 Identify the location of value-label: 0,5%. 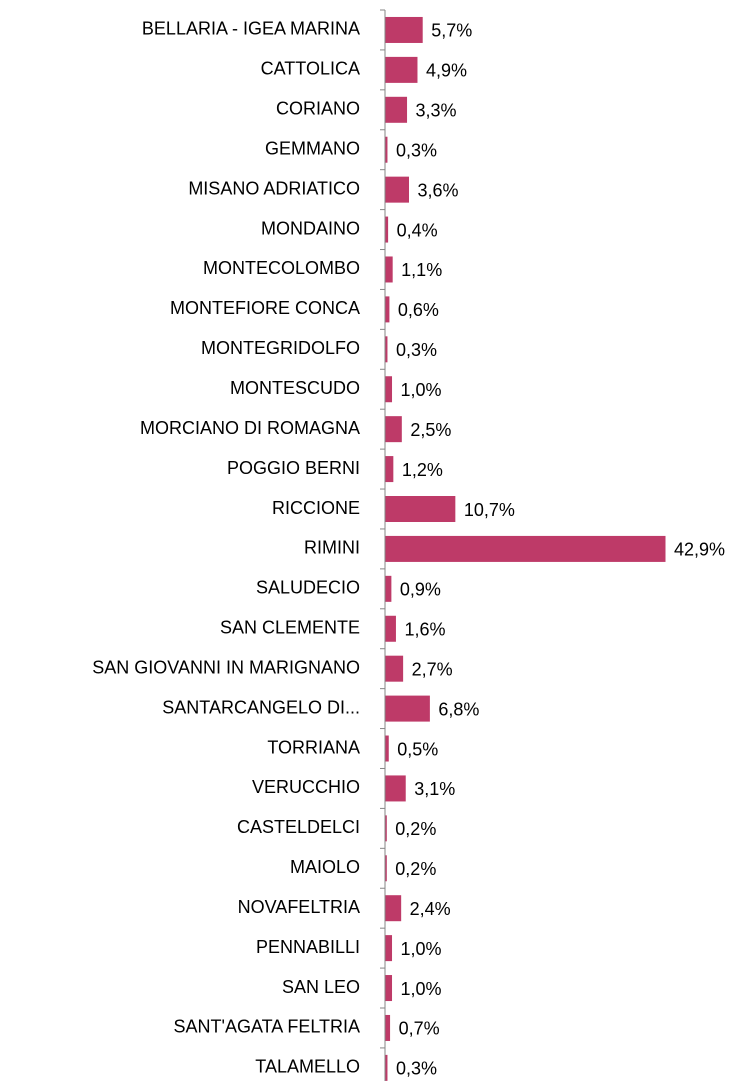
(417, 749).